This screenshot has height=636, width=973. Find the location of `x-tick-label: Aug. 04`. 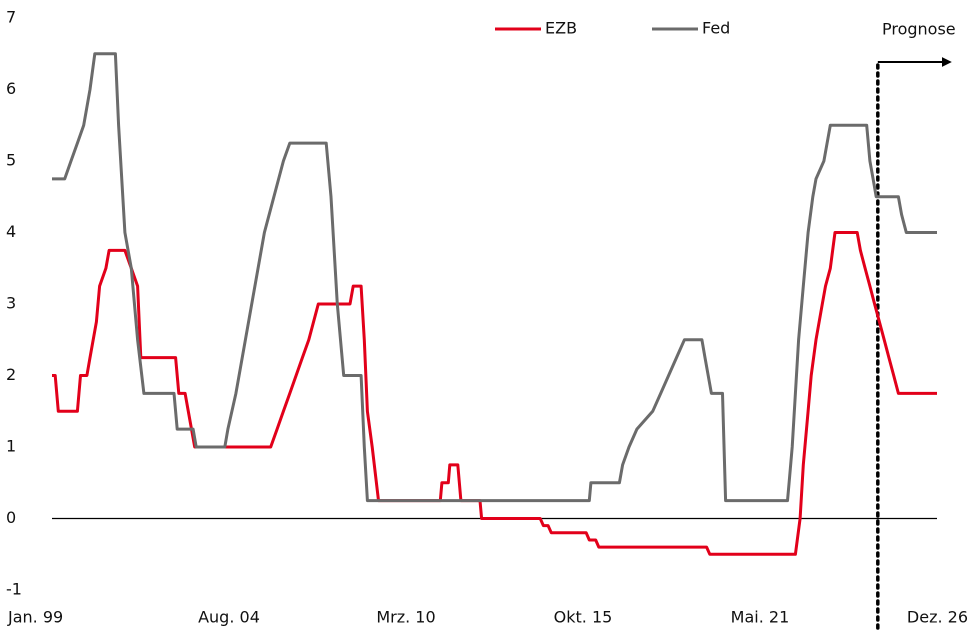

x-tick-label: Aug. 04 is located at coordinates (229, 617).